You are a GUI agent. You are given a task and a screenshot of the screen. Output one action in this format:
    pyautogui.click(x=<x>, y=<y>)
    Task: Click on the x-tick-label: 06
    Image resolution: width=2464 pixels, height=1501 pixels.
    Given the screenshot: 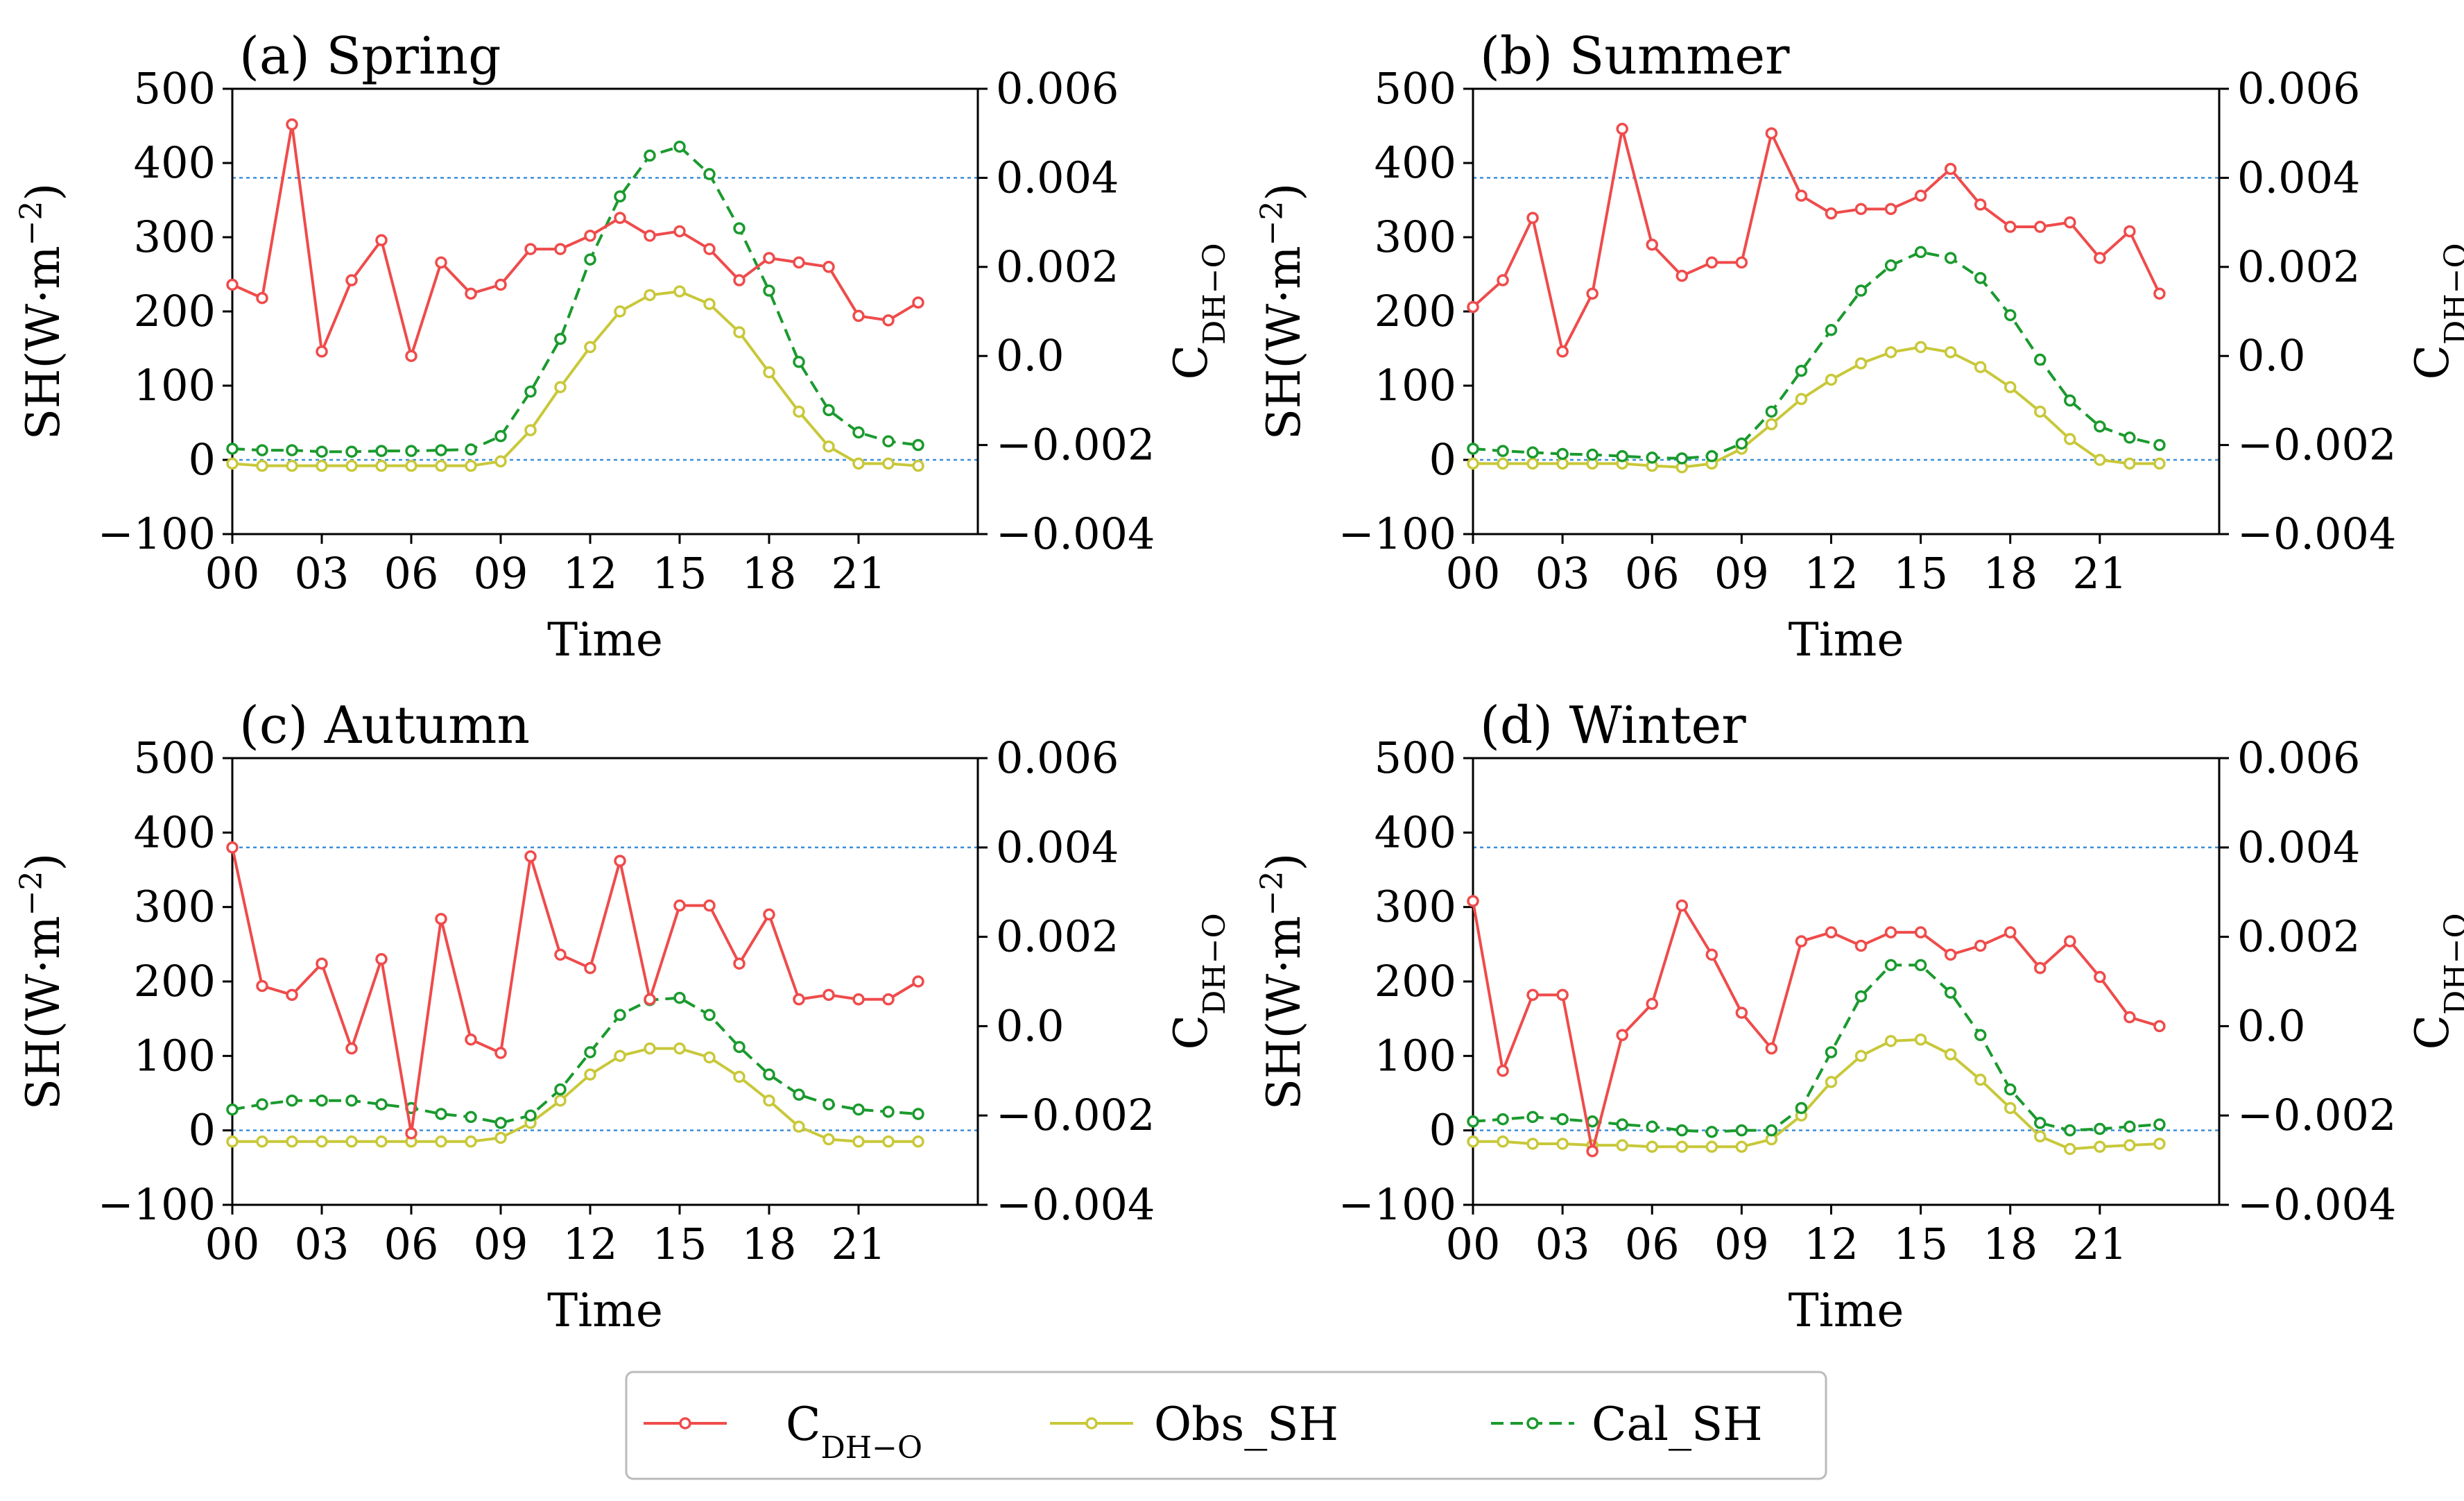 What is the action you would take?
    pyautogui.click(x=411, y=1244)
    